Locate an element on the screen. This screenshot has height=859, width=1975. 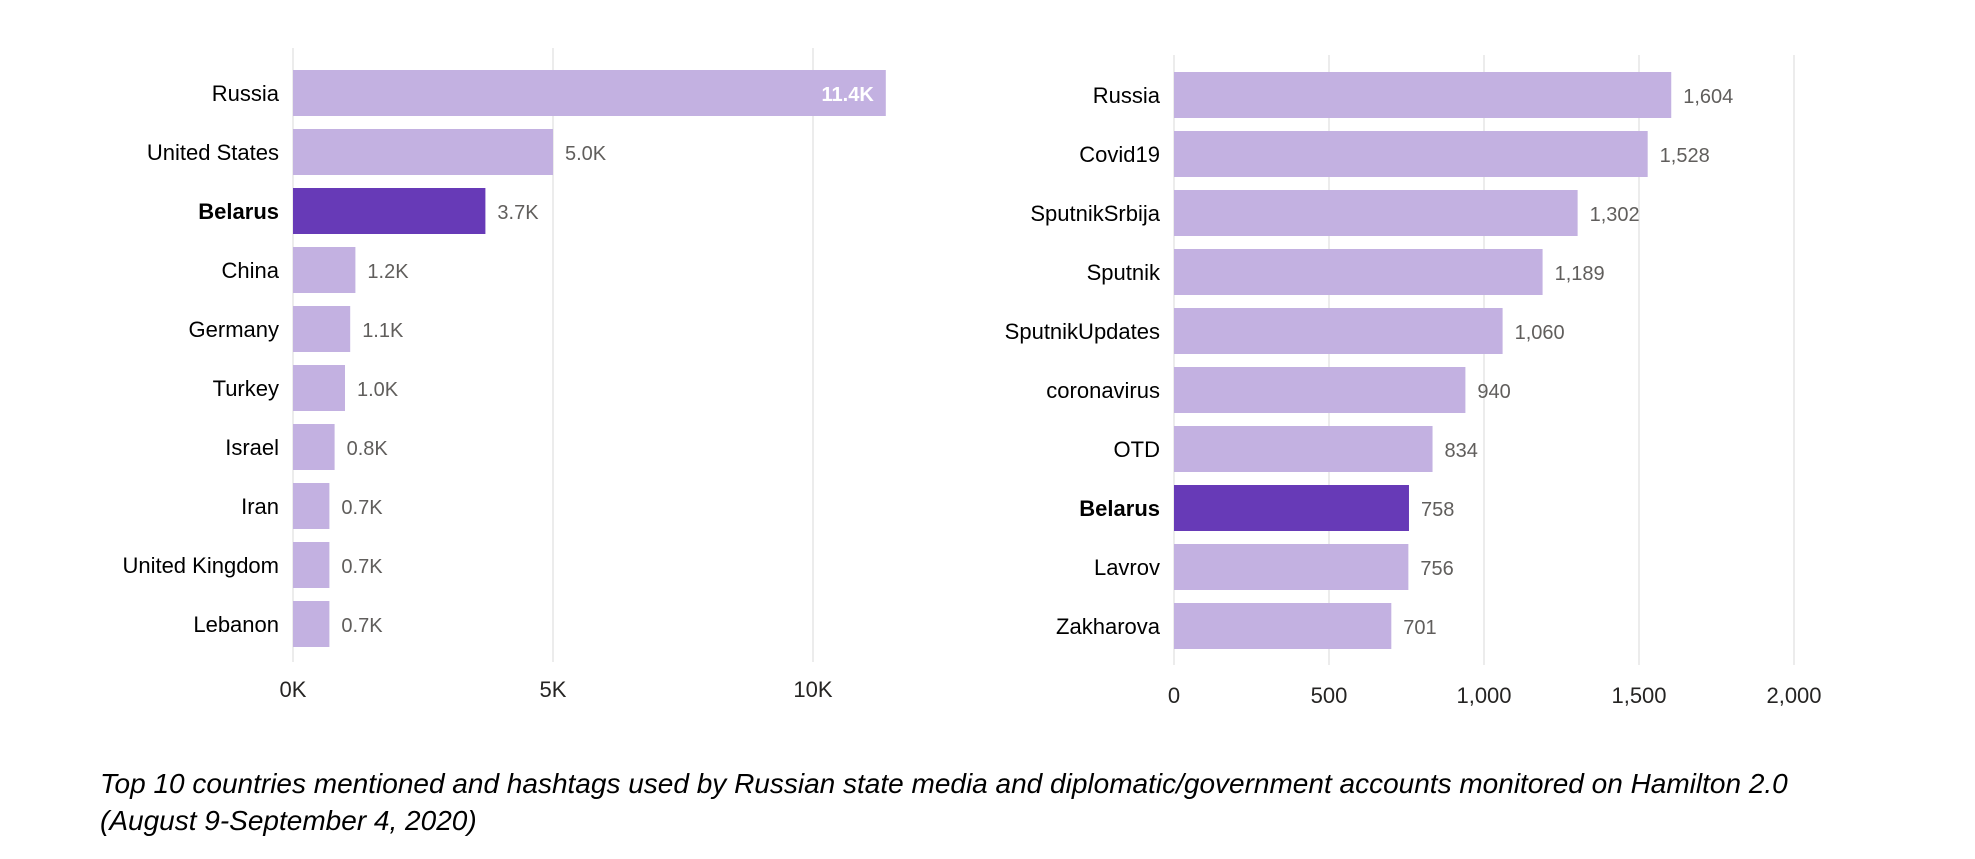
data-label: 1,302 is located at coordinates (1615, 215).